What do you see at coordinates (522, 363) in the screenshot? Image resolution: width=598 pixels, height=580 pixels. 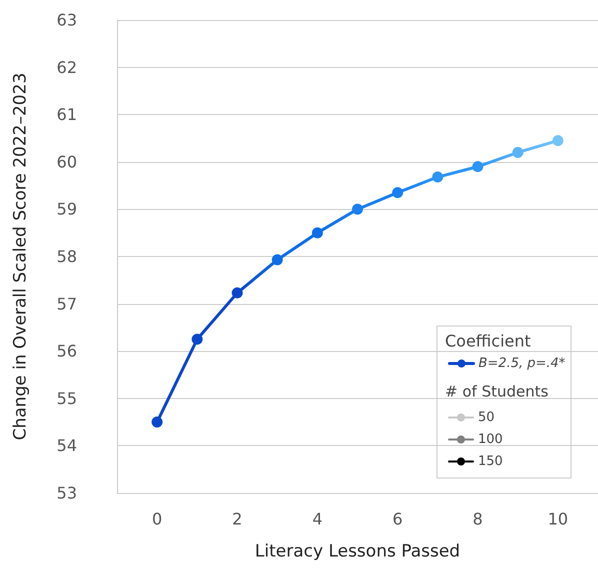 I see `legend-label: B=2.5, p=.4*` at bounding box center [522, 363].